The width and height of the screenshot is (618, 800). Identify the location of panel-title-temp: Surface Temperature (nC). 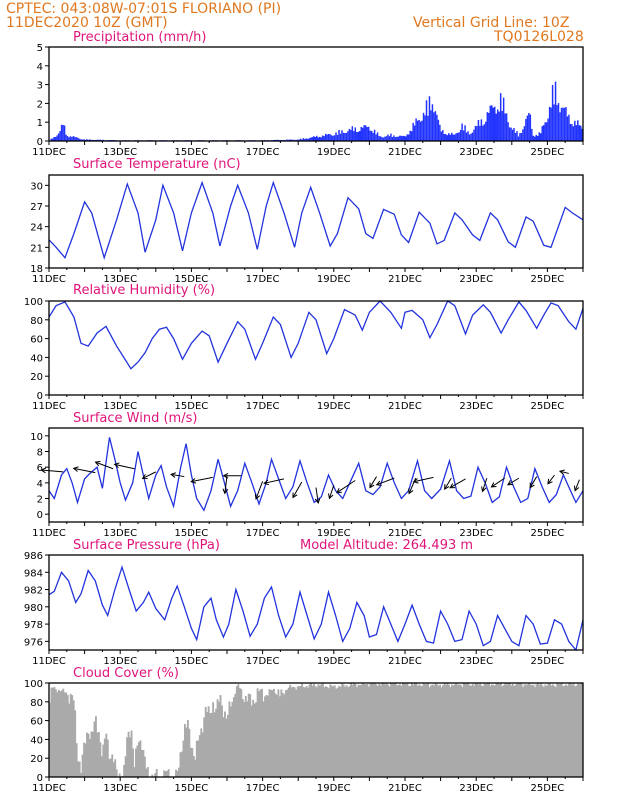
(157, 164).